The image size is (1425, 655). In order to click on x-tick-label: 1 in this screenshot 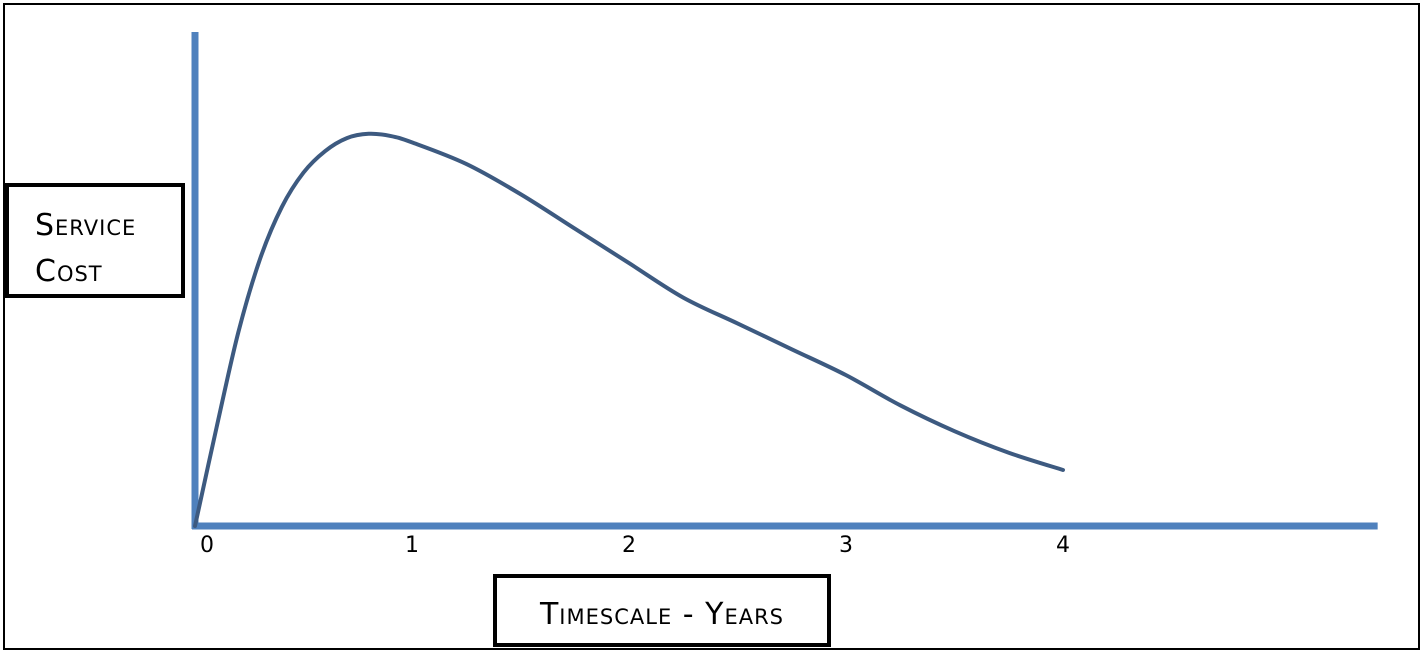, I will do `click(412, 545)`.